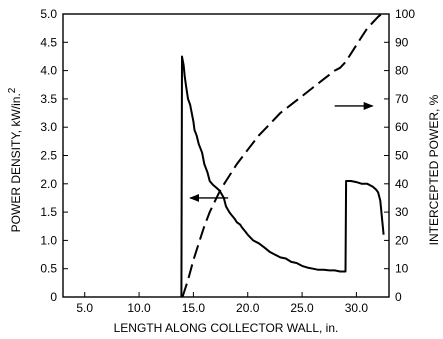  Describe the element at coordinates (139, 308) in the screenshot. I see `x-tick-label: 10.0` at that location.